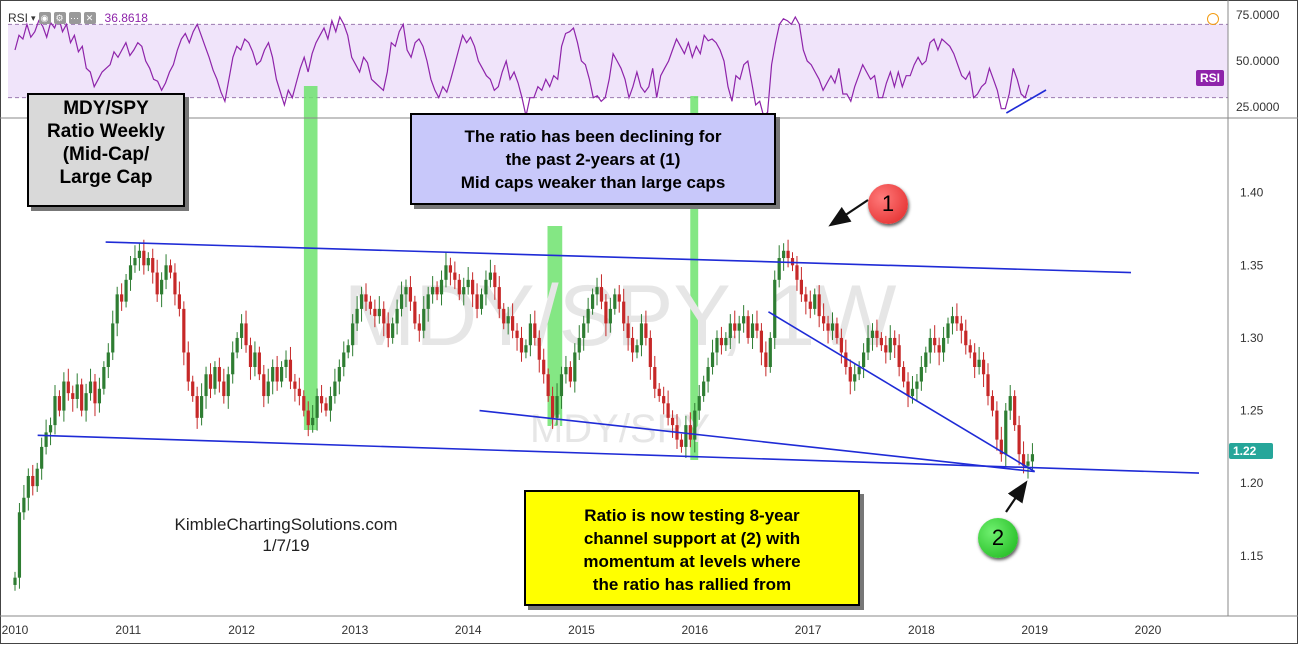 Image resolution: width=1300 pixels, height=646 pixels. I want to click on eye-icon: ◉, so click(44, 18).